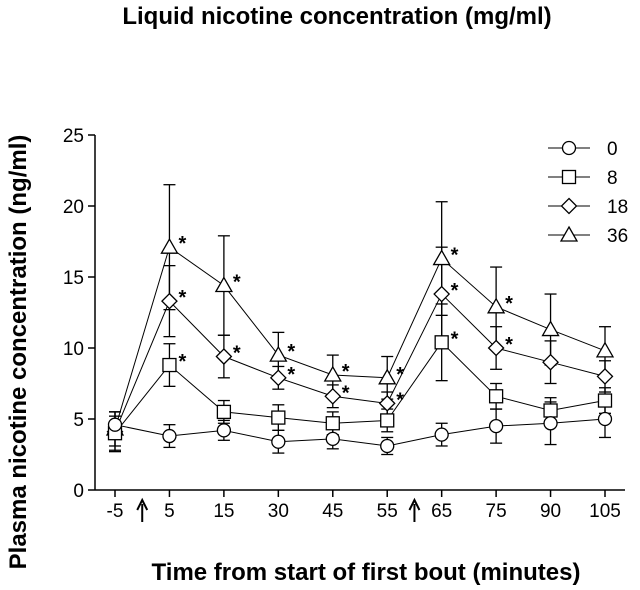 The height and width of the screenshot is (590, 640). What do you see at coordinates (73, 349) in the screenshot?
I see `y-tick-label: 10` at bounding box center [73, 349].